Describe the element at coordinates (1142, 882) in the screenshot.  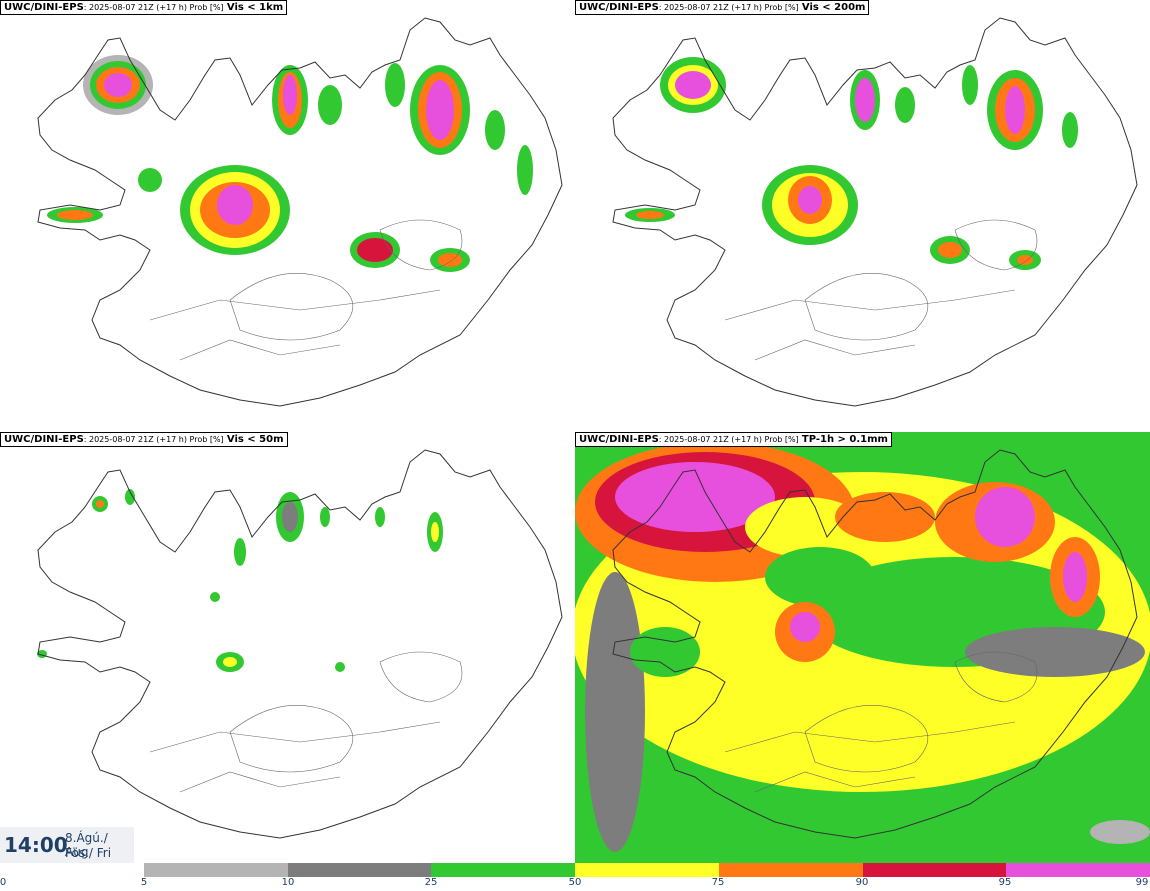
I see `colorbar-tick: 99` at that location.